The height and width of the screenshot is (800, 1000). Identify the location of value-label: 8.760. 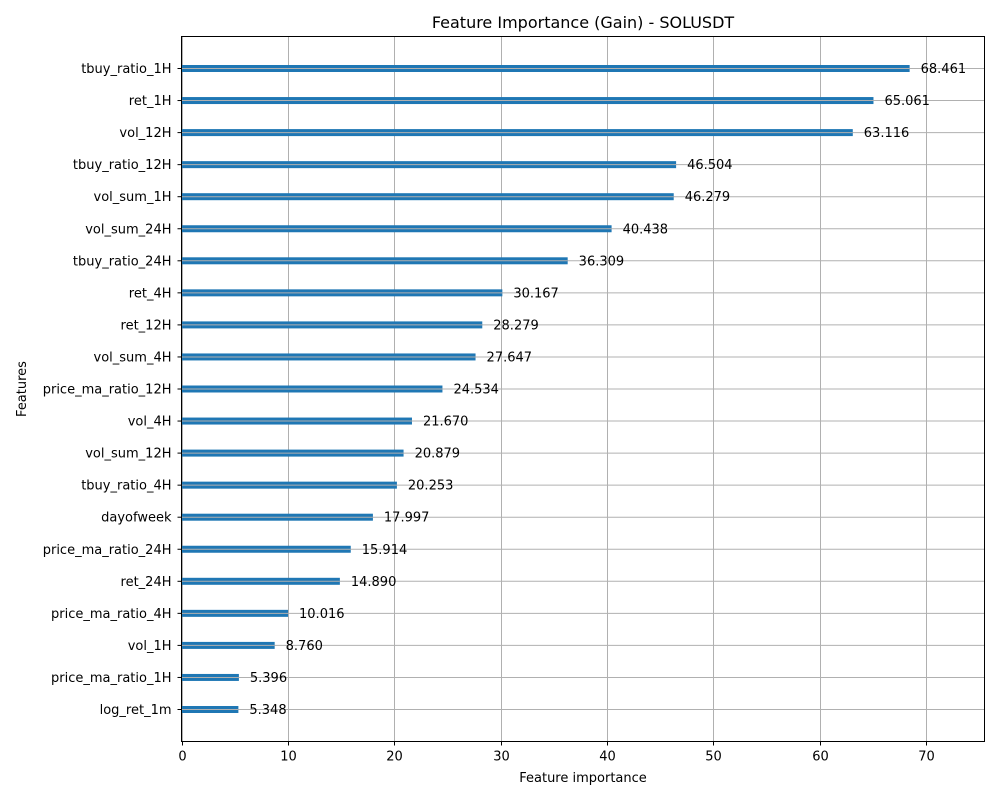
(304, 646).